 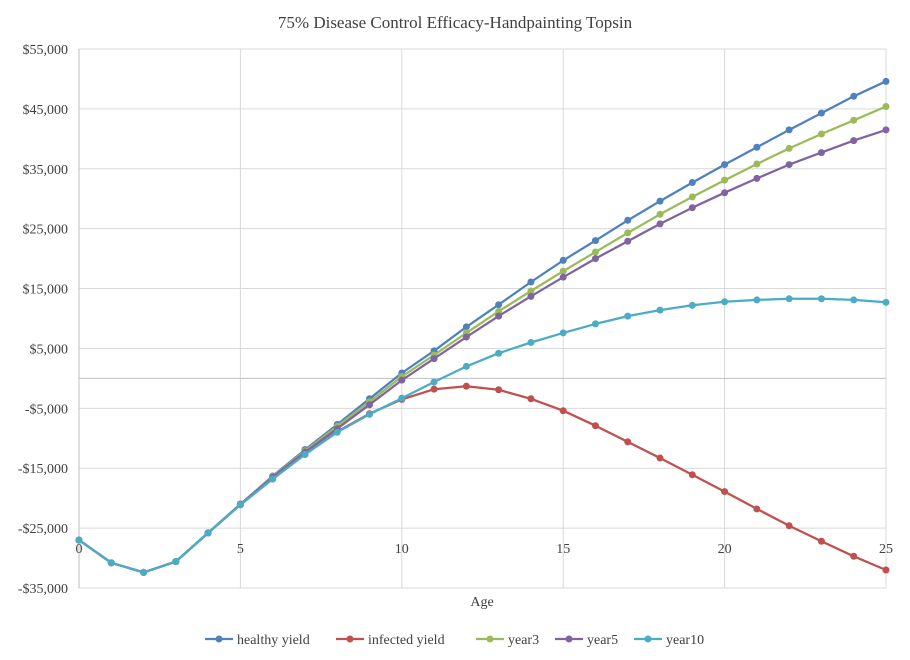 What do you see at coordinates (402, 549) in the screenshot?
I see `x-tick-label: 10` at bounding box center [402, 549].